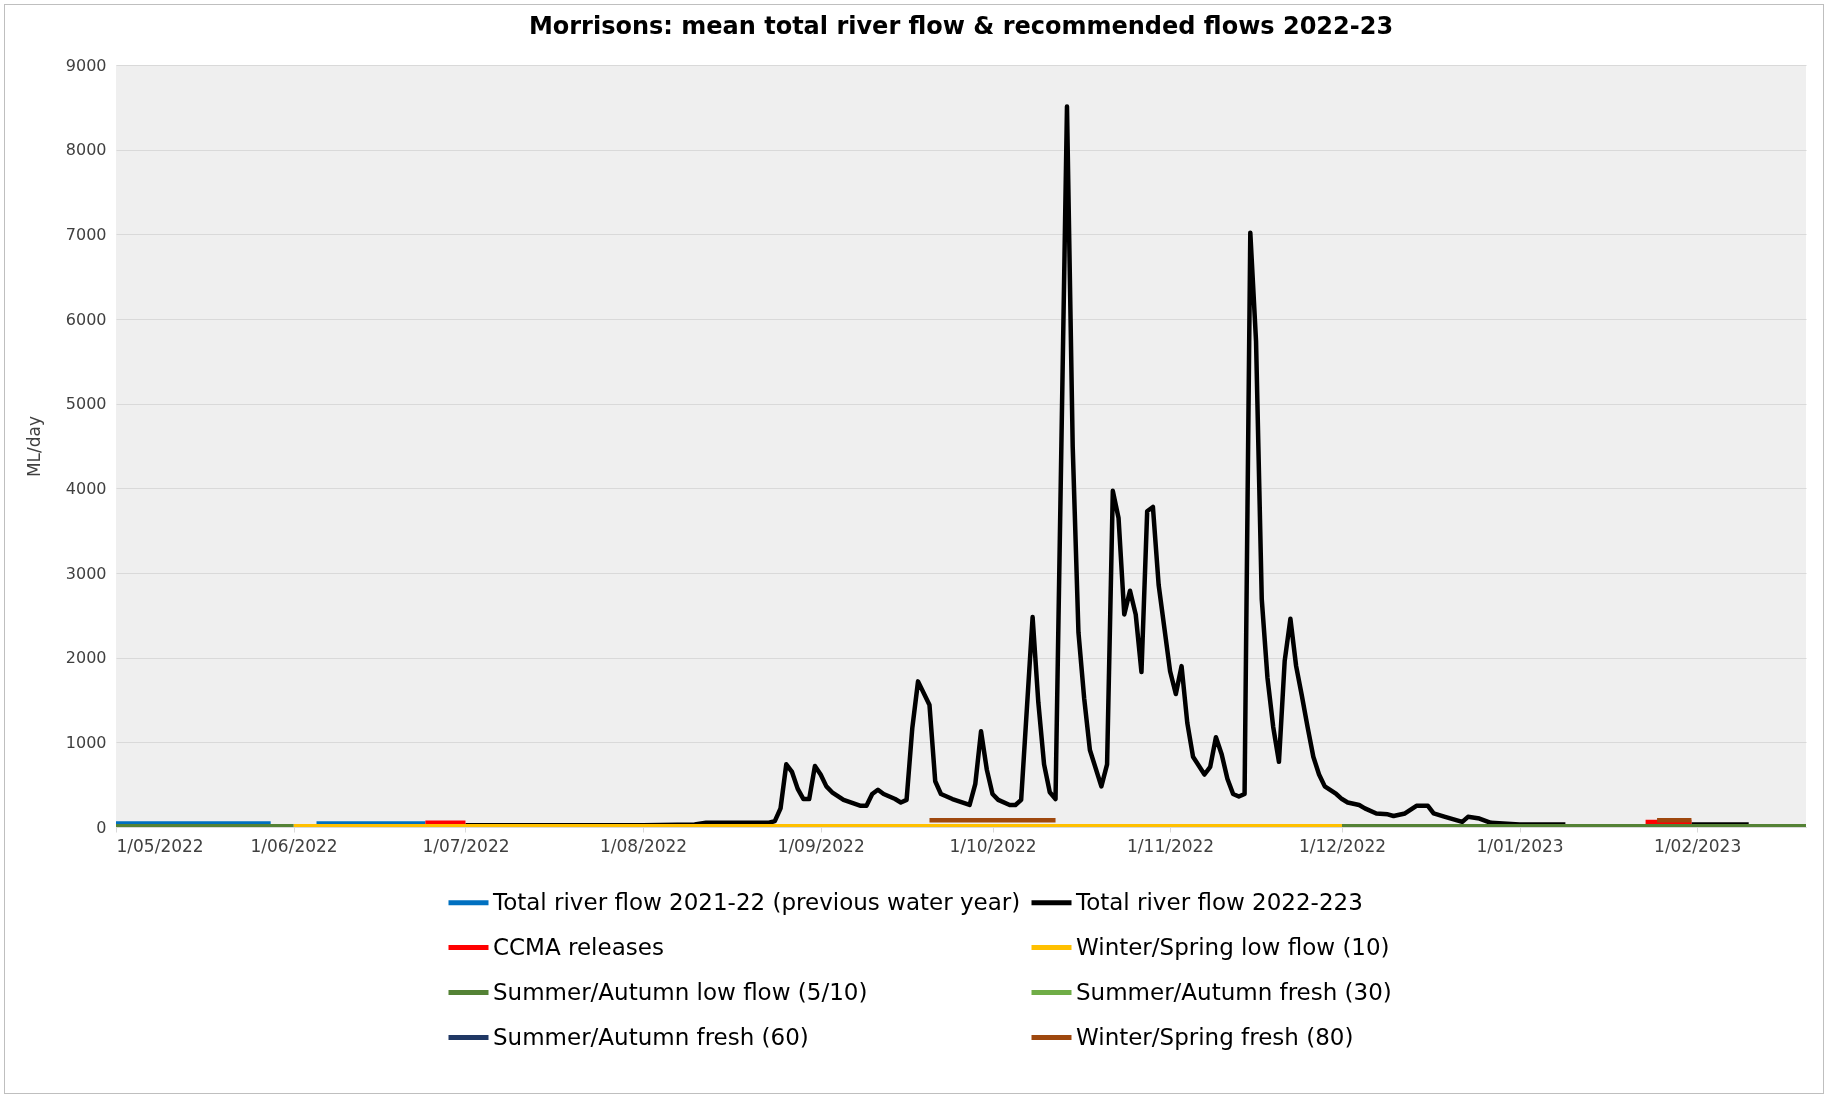 The image size is (1830, 1100). I want to click on y-tick-label: 4000, so click(86, 488).